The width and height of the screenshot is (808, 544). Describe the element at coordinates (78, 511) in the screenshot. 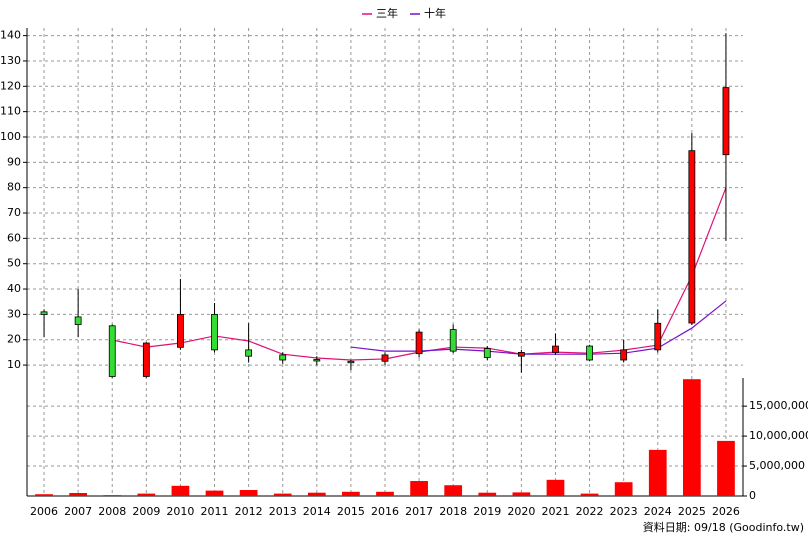

I see `x-tick-label: 2007` at that location.